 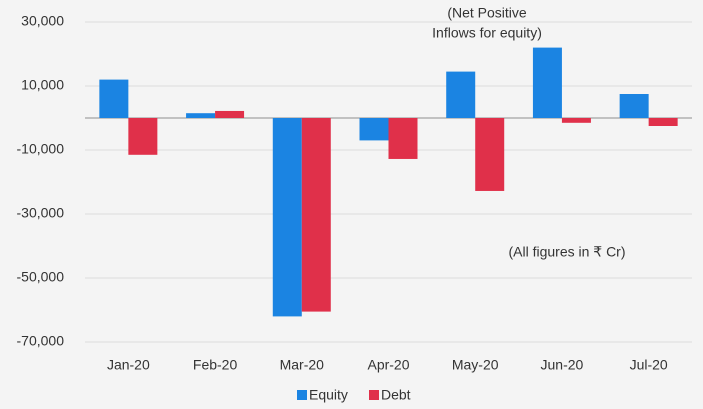 I want to click on legend-label: Debt, so click(x=396, y=395).